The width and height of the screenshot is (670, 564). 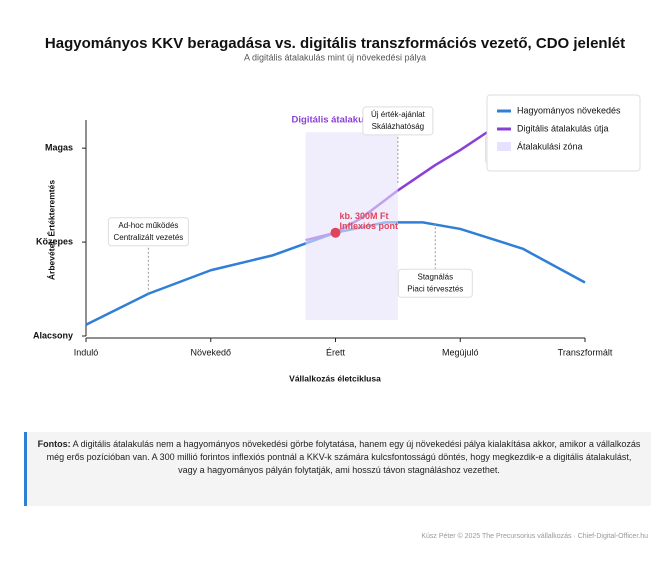 What do you see at coordinates (148, 237) in the screenshot?
I see `annotation-text: Centralizált vezetés` at bounding box center [148, 237].